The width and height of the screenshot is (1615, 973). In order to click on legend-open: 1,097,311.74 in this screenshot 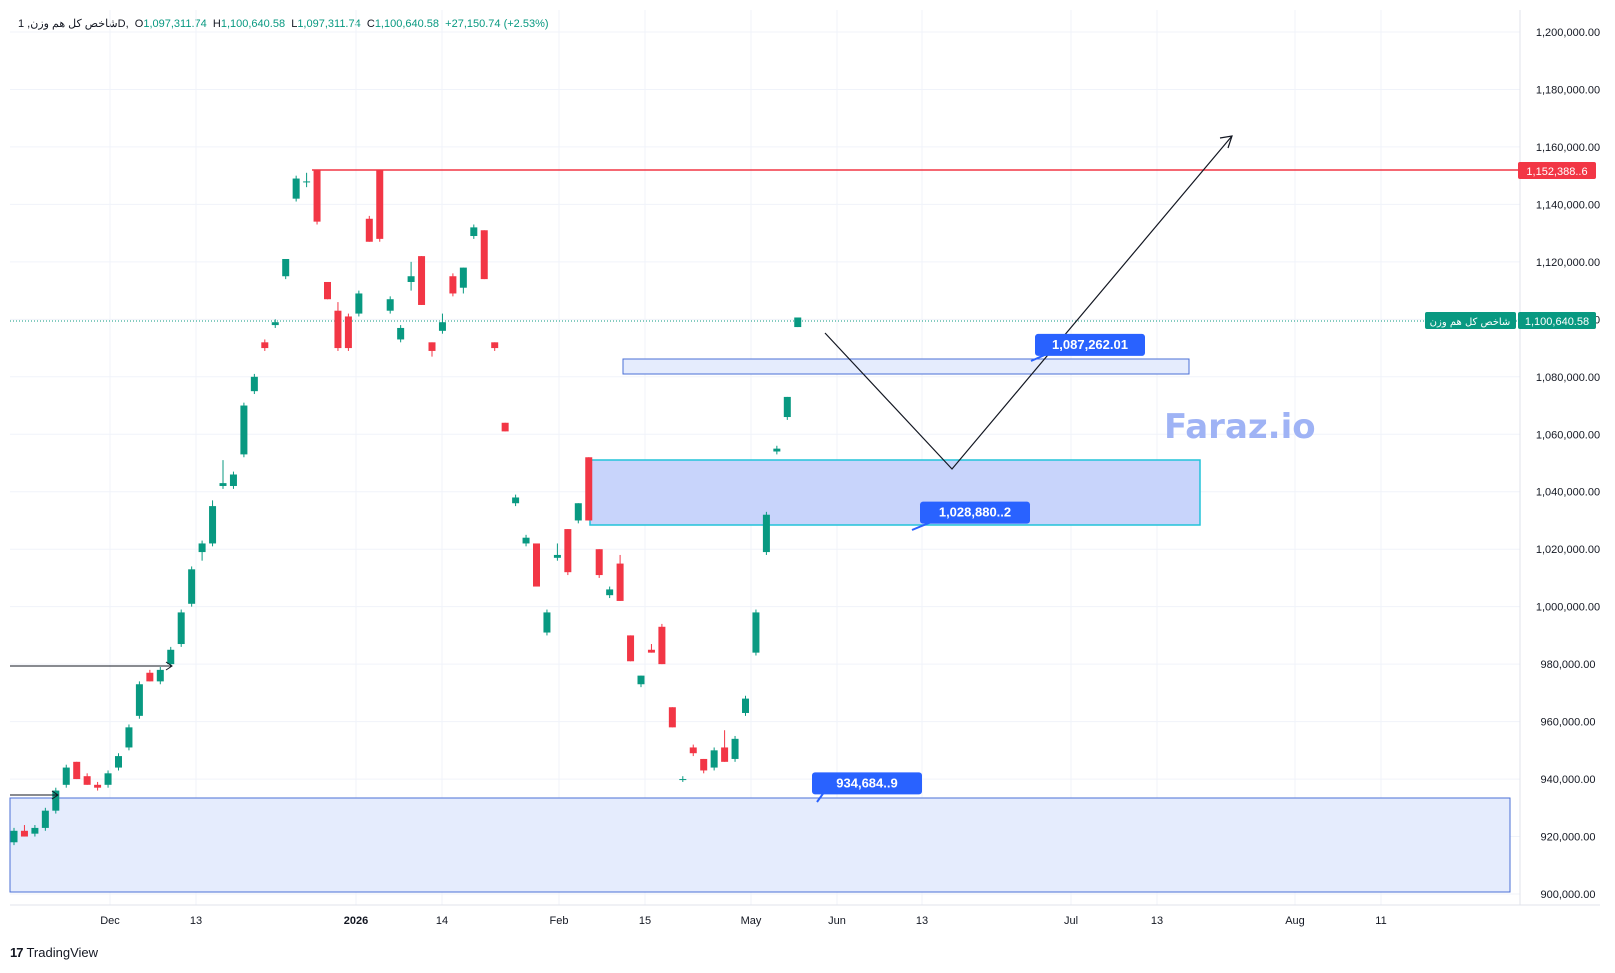, I will do `click(175, 24)`.